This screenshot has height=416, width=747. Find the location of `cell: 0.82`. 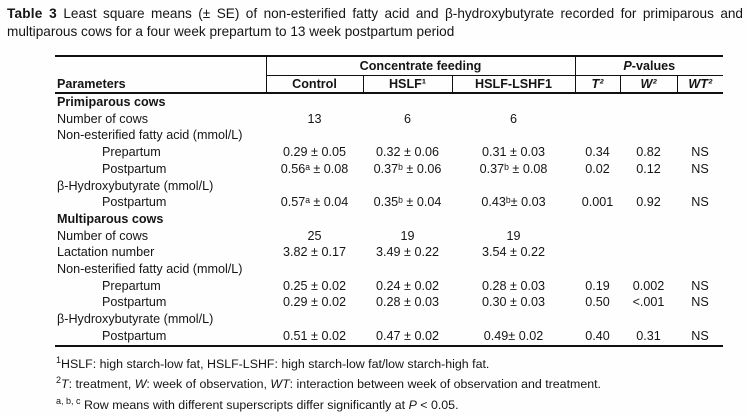

cell: 0.82 is located at coordinates (648, 152).